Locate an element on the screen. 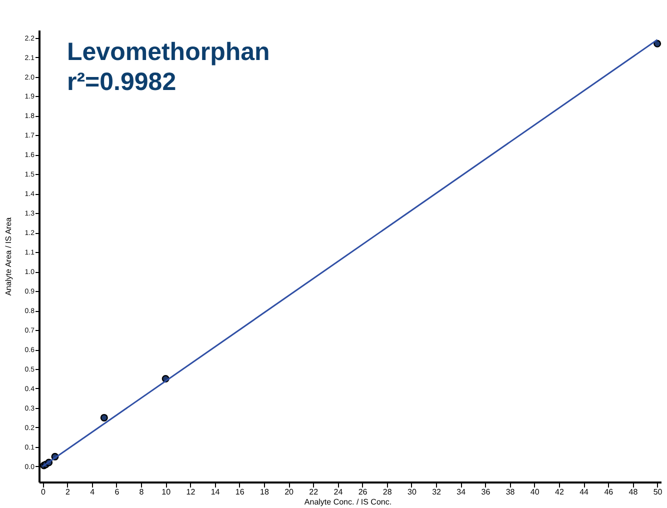 Image resolution: width=667 pixels, height=508 pixels. x-tick-label: 4 is located at coordinates (93, 492).